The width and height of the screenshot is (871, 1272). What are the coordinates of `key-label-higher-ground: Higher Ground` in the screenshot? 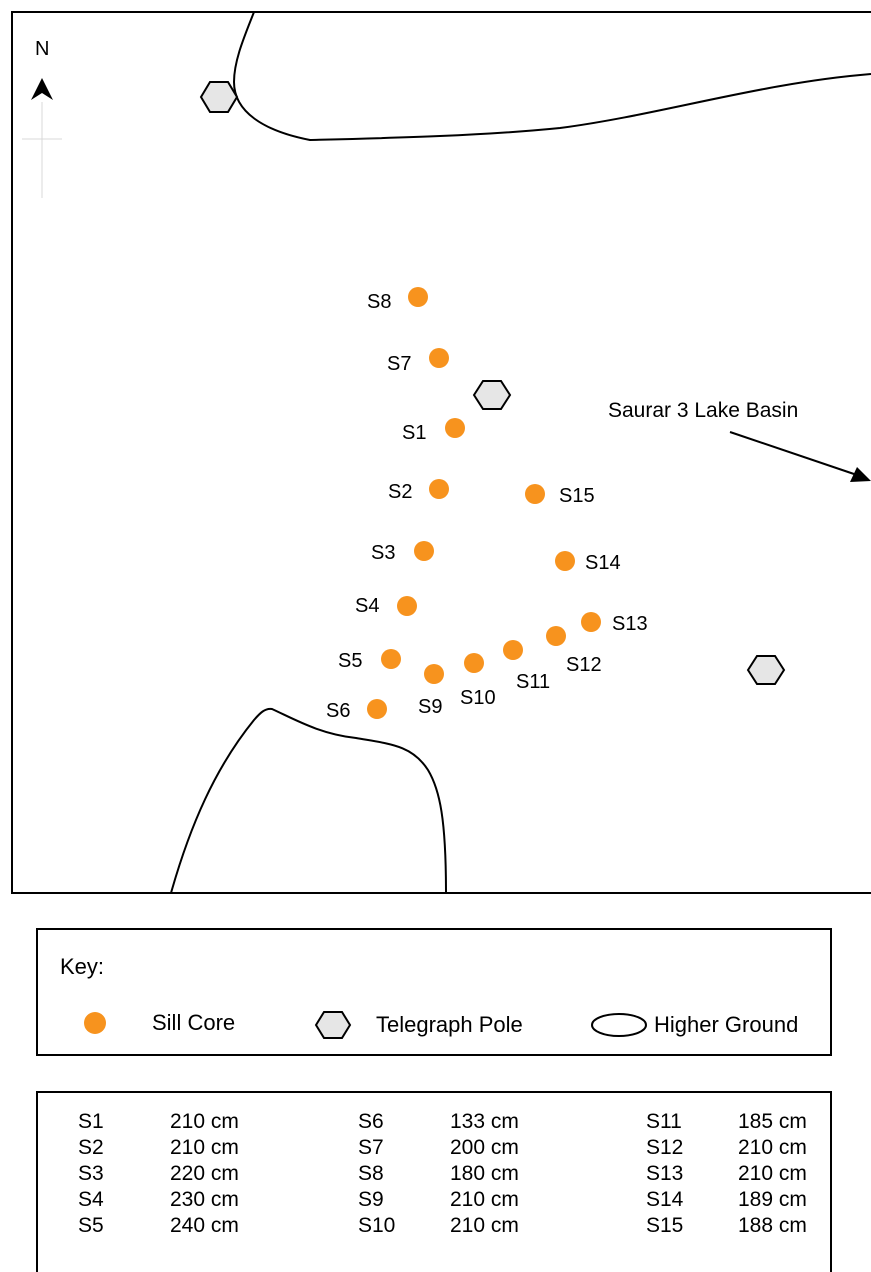 It's located at (726, 1024).